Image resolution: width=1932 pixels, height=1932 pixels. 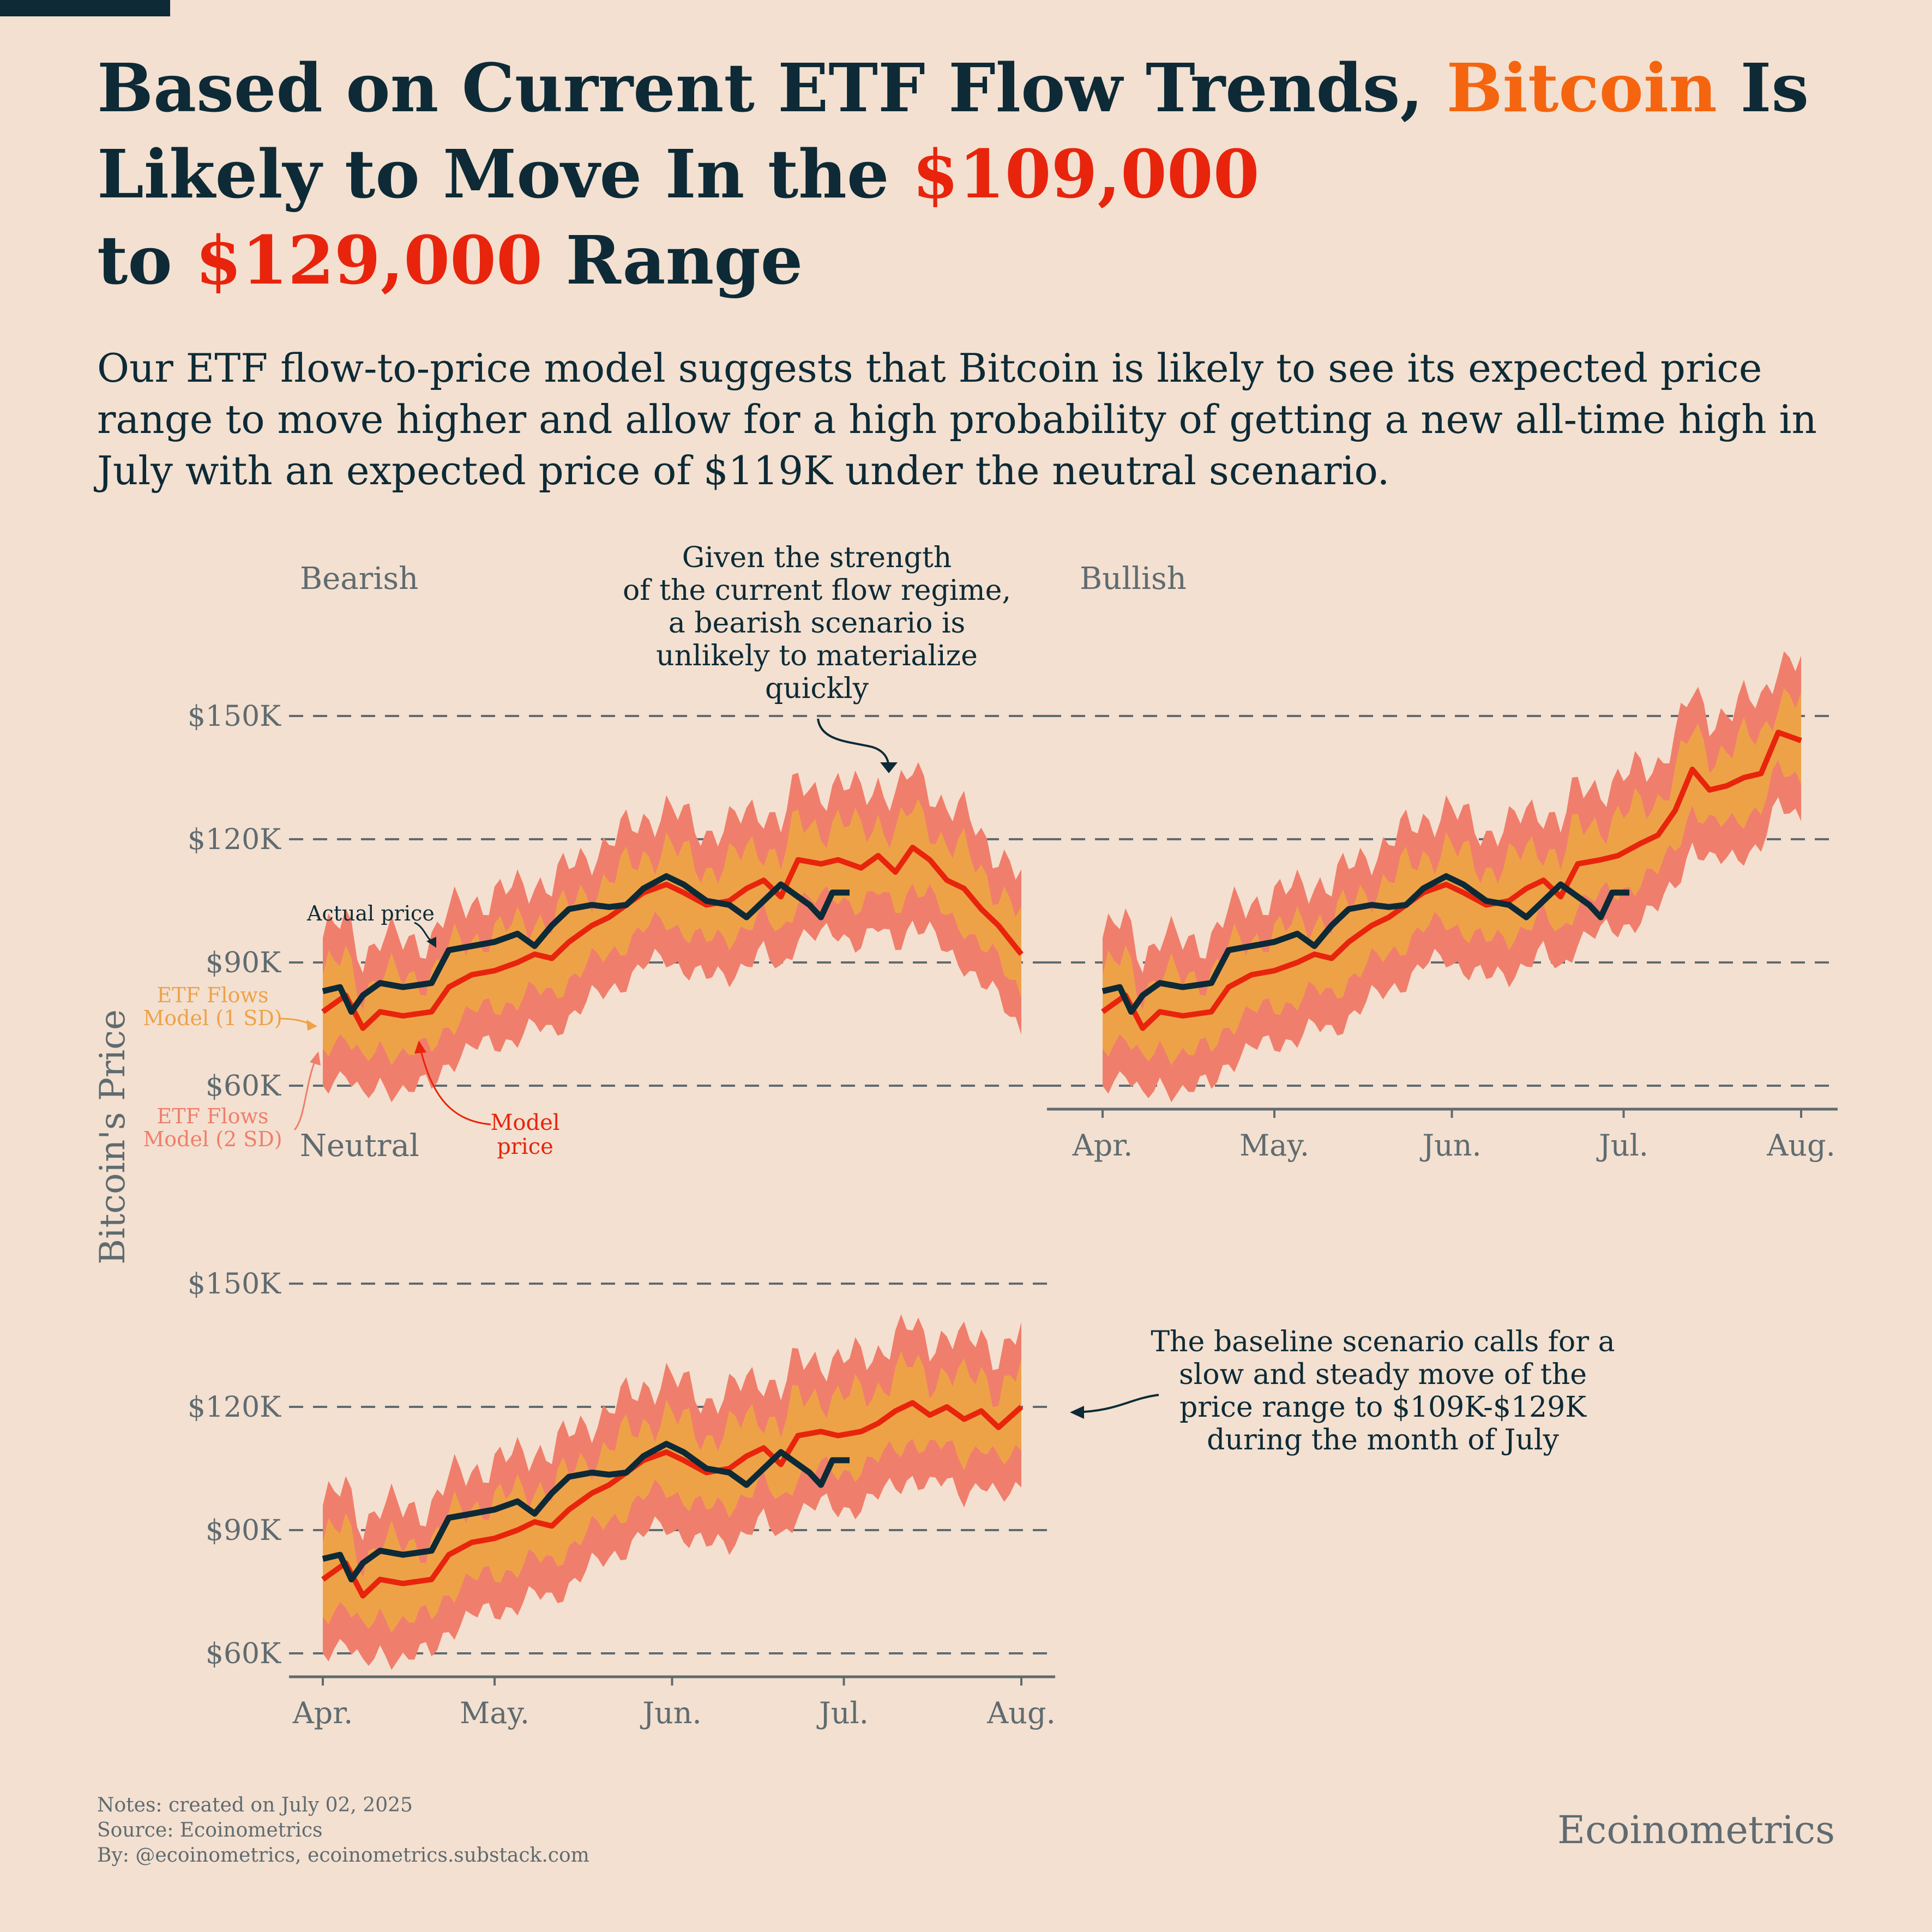 What do you see at coordinates (889, 767) in the screenshot?
I see `bearish-note-arrowhead` at bounding box center [889, 767].